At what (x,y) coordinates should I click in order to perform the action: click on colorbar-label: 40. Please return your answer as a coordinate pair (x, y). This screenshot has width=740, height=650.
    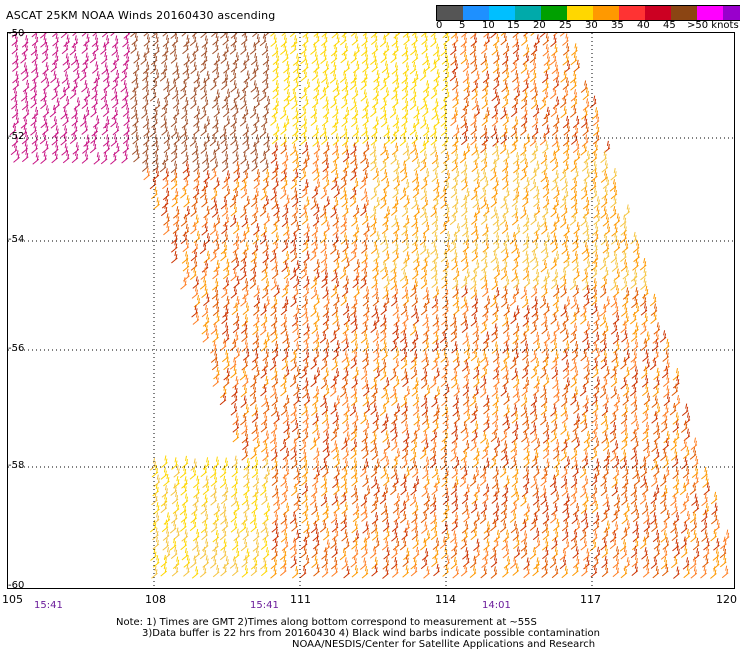
    Looking at the image, I should click on (643, 25).